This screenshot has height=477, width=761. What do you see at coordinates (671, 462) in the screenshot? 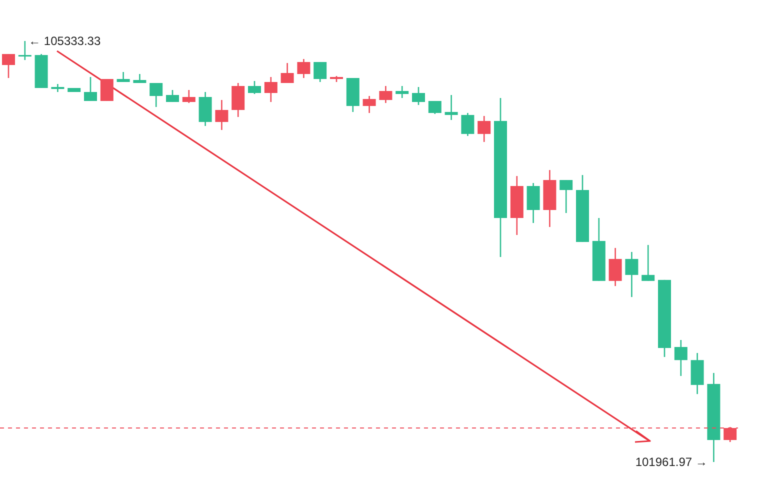
I see `annotation: 101961.97 →` at bounding box center [671, 462].